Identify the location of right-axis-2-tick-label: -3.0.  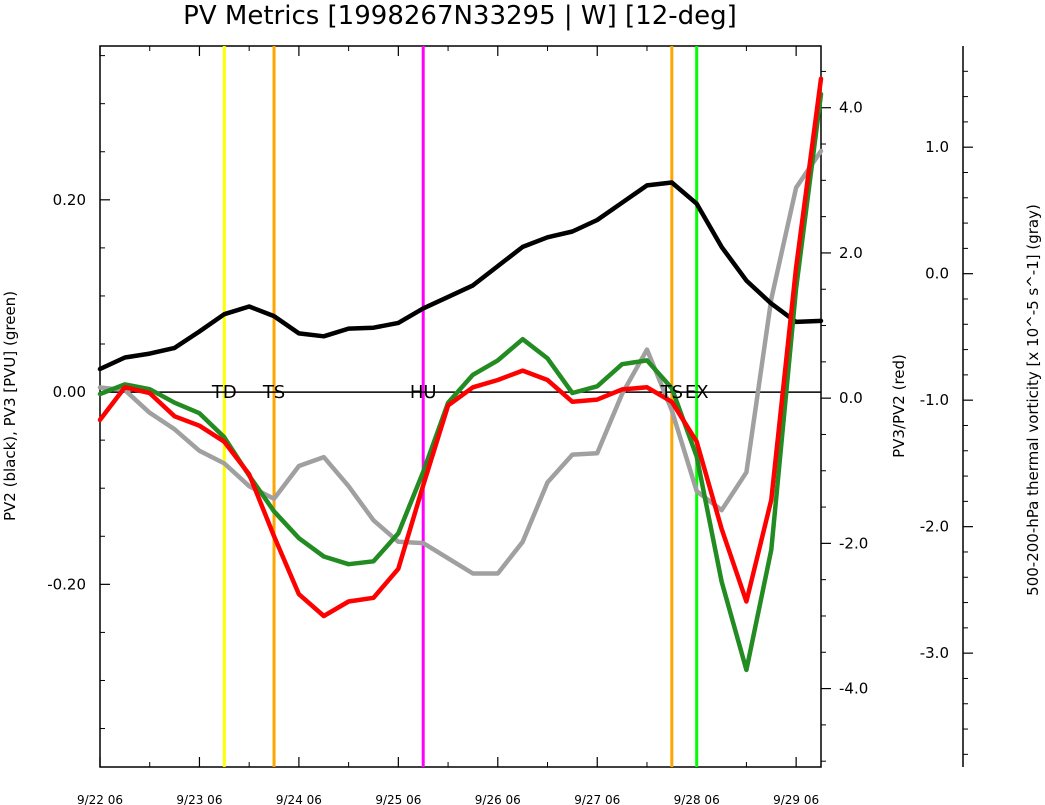
(934, 653).